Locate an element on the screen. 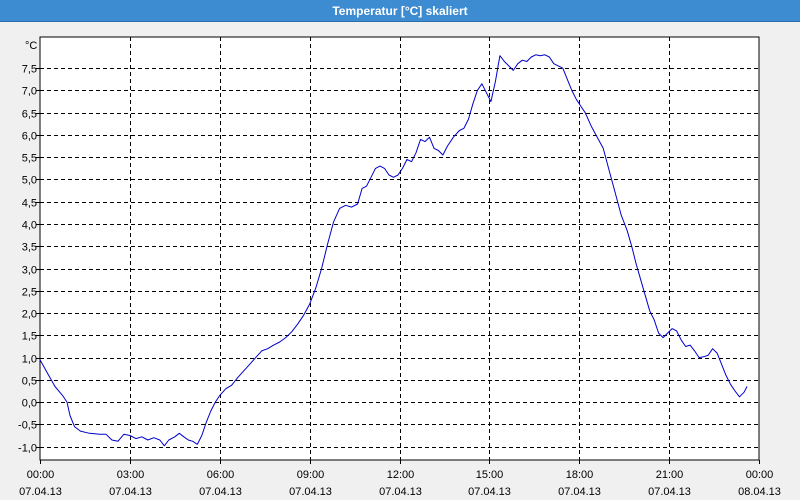 The image size is (800, 500). y-tick-label: 5,5 is located at coordinates (29, 159).